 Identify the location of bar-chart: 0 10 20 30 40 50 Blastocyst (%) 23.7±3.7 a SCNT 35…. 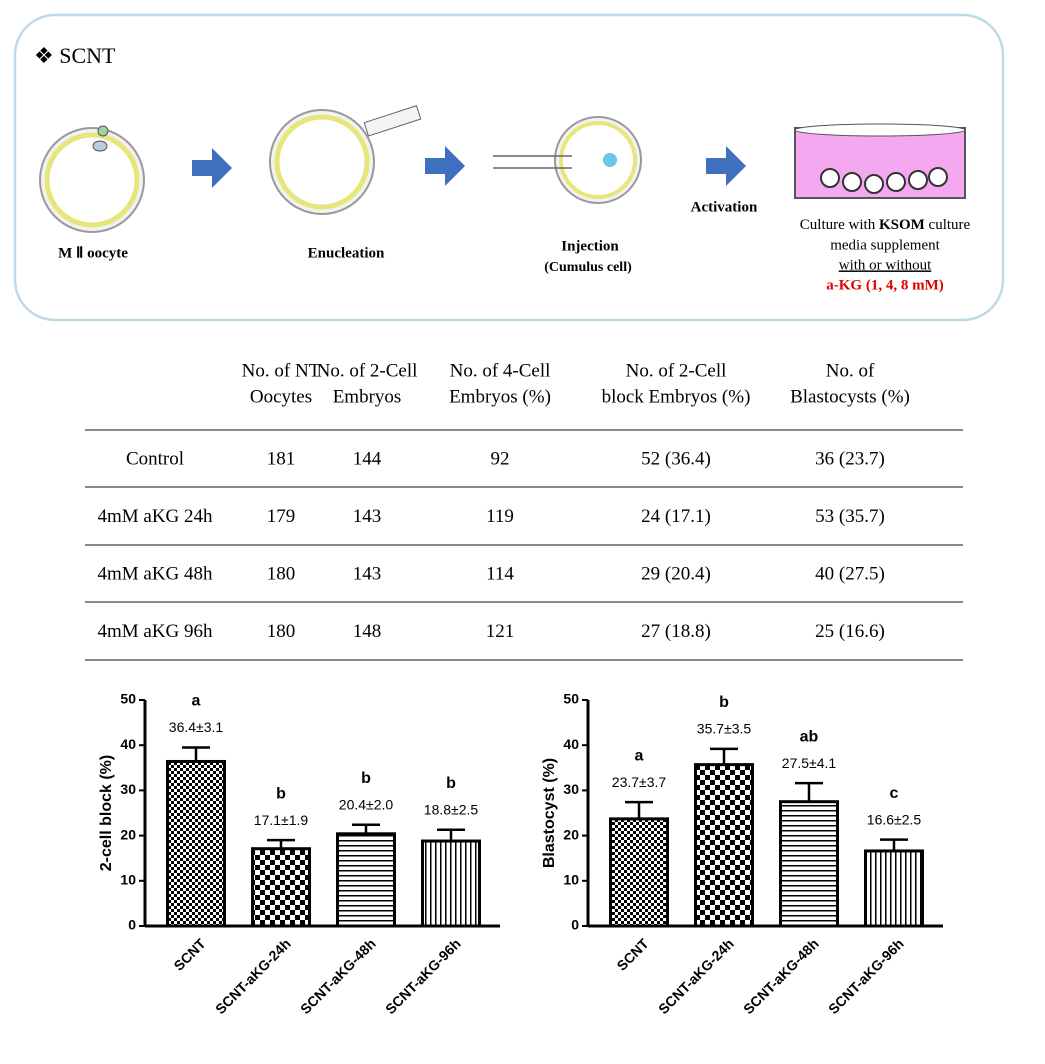
(742, 854).